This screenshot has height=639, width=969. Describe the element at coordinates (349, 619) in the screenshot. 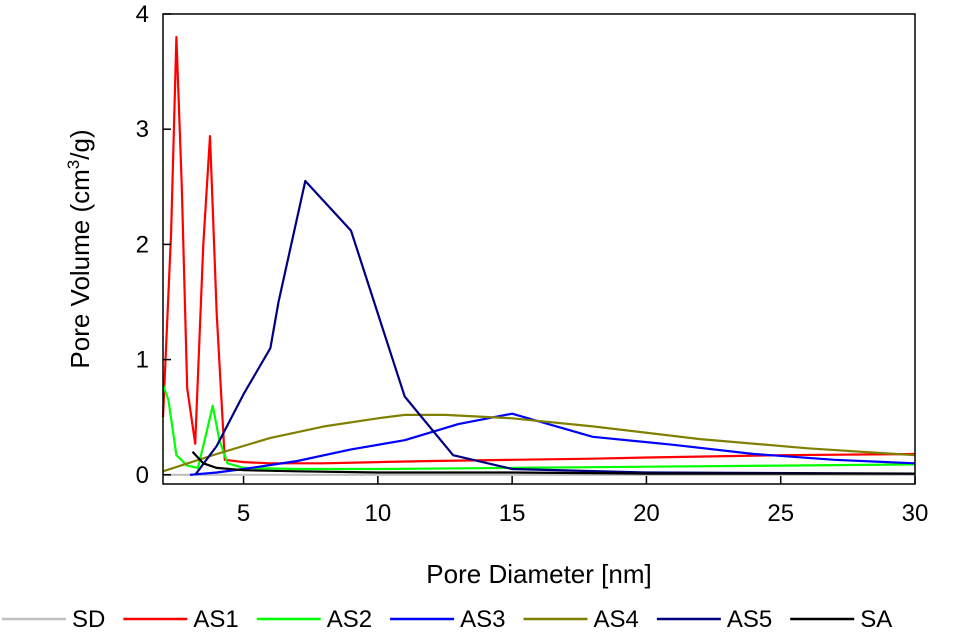

I see `legend-label-as2: AS2` at that location.